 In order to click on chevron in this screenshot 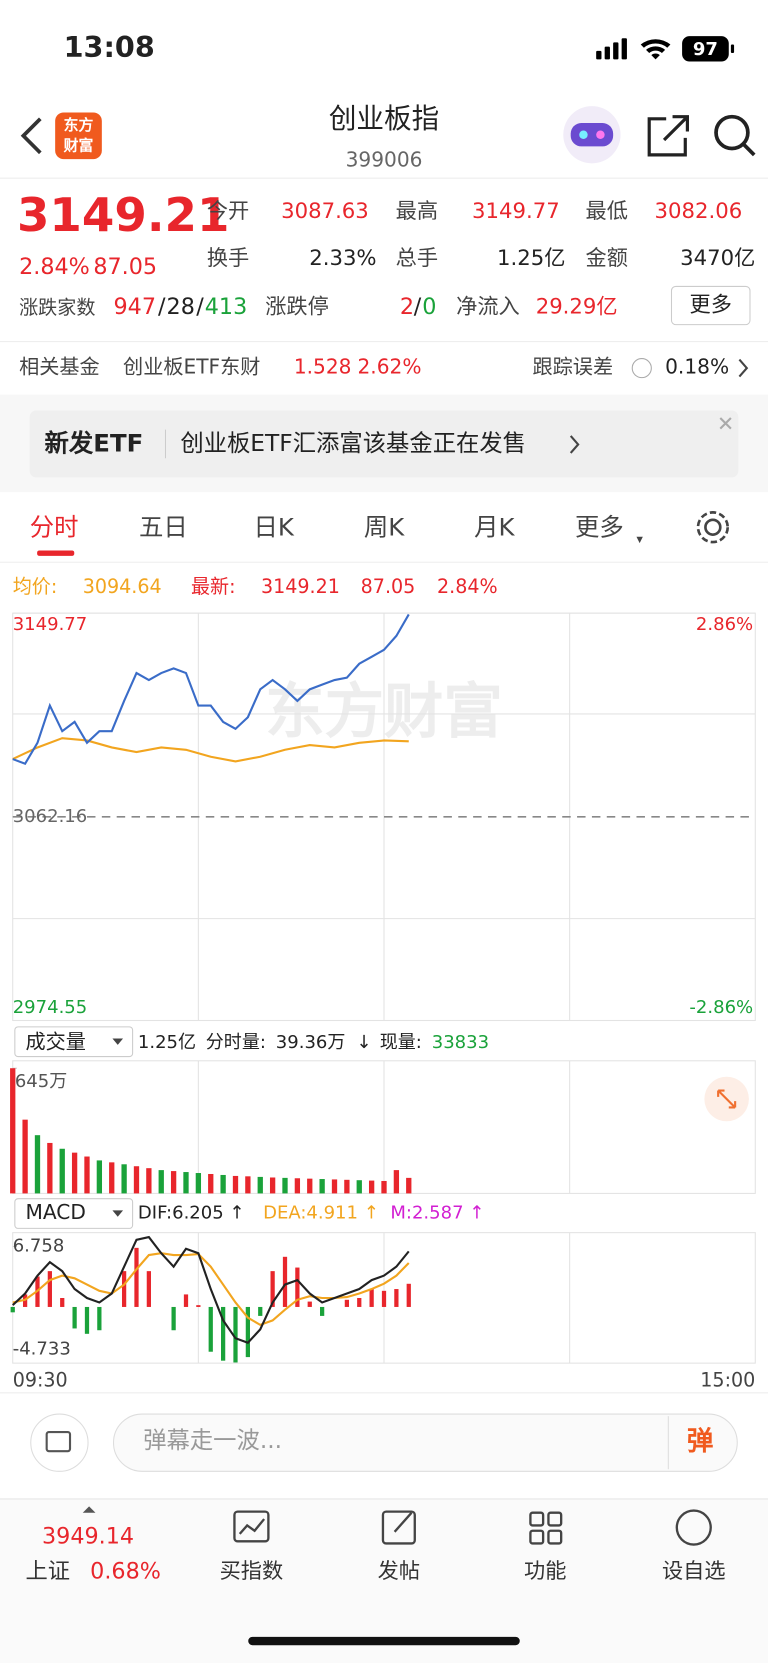, I will do `click(574, 444)`.